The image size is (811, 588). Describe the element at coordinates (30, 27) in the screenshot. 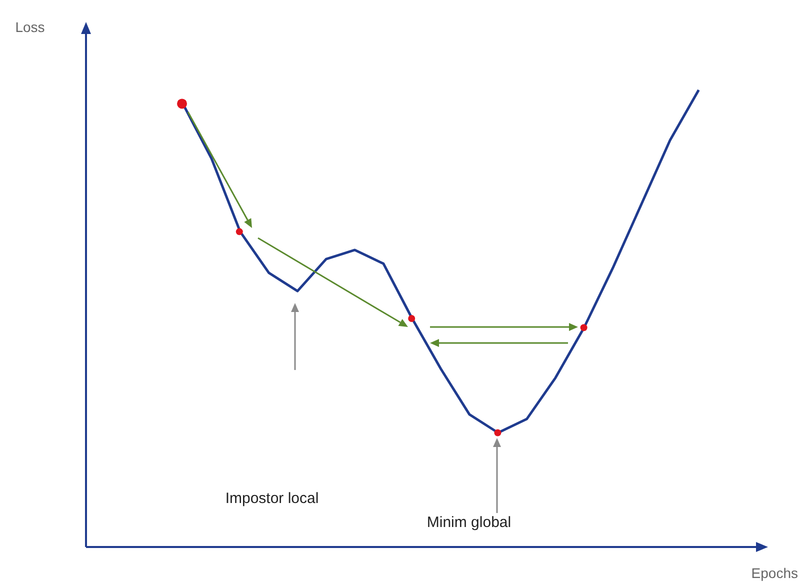

I see `text: Loss` at that location.